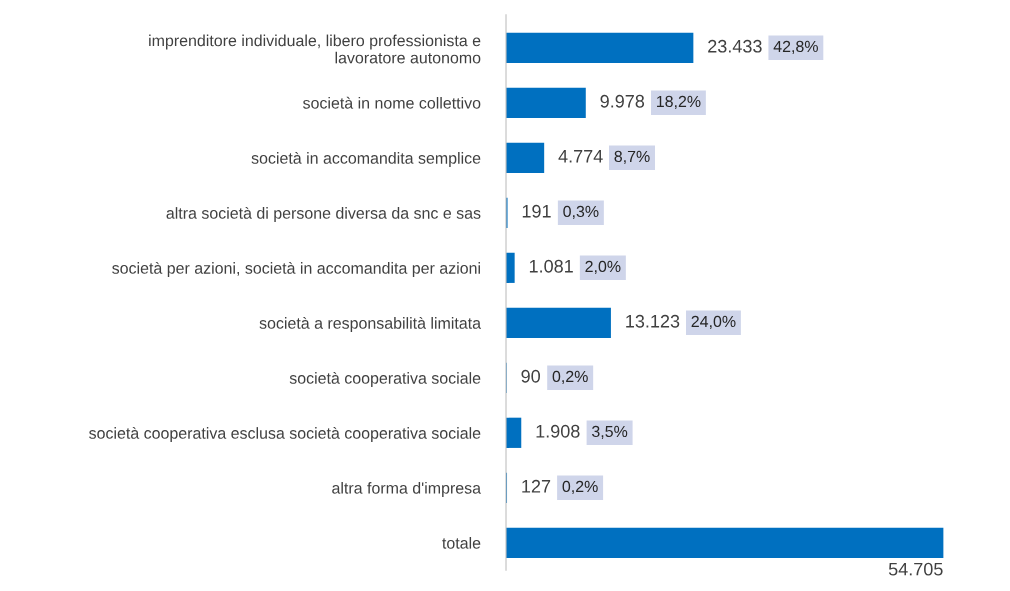  I want to click on data-label: 9.978, so click(622, 101).